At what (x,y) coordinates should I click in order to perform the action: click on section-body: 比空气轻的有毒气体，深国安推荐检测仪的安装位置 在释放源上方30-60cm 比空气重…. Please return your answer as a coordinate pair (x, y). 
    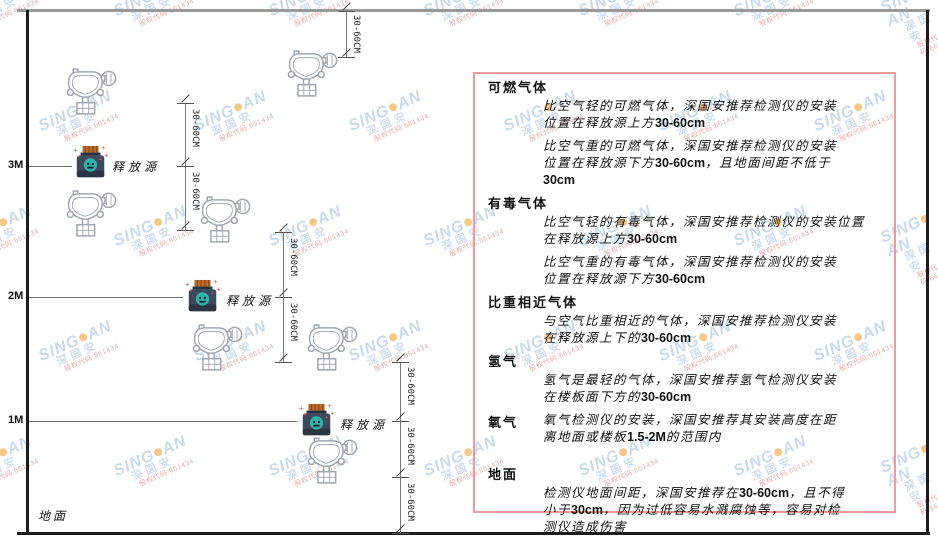
    Looking at the image, I should click on (711, 251).